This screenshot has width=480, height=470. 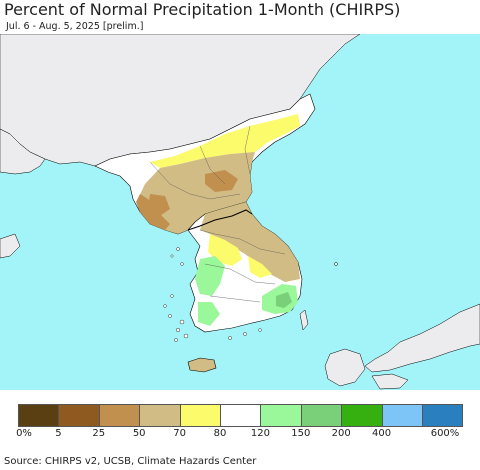 I want to click on jeju-island, so click(x=202, y=365).